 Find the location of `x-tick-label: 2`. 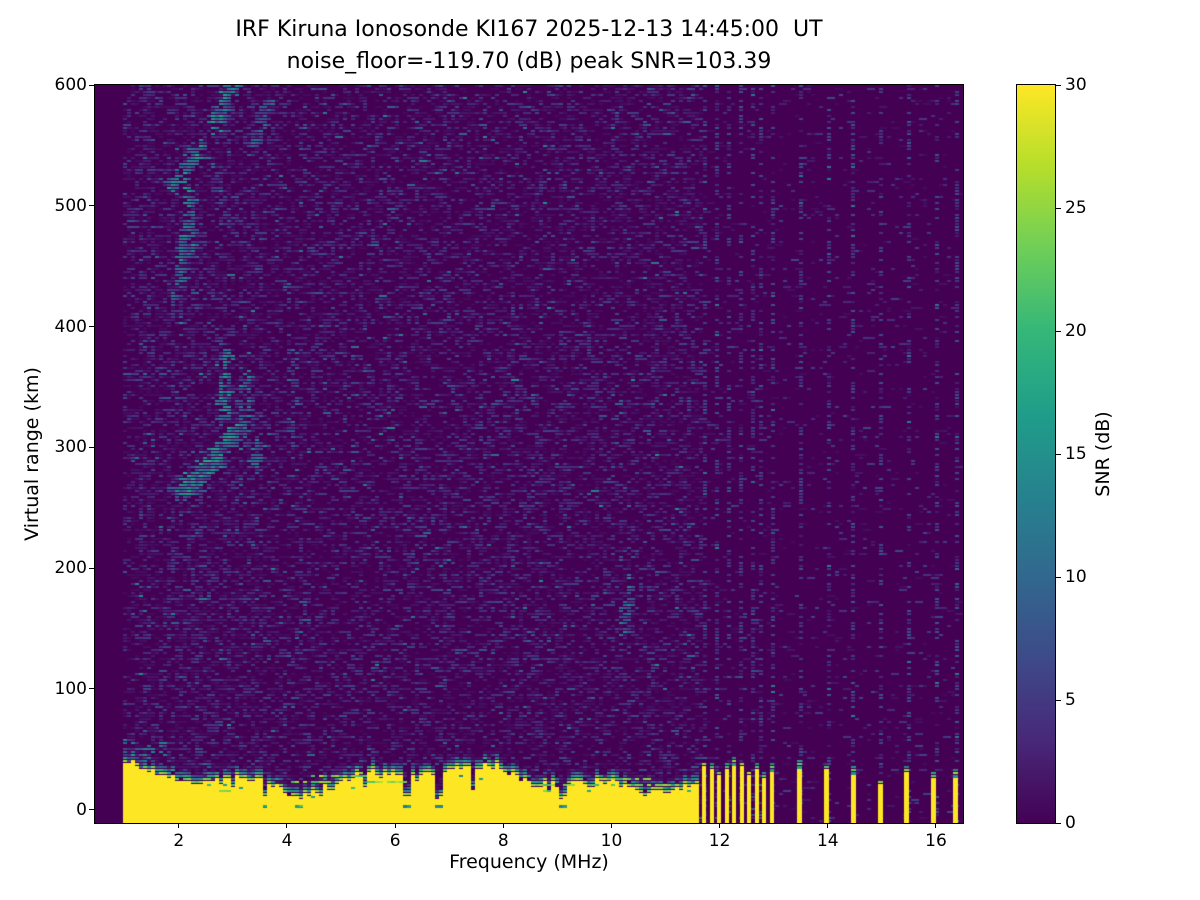

x-tick-label: 2 is located at coordinates (179, 841).